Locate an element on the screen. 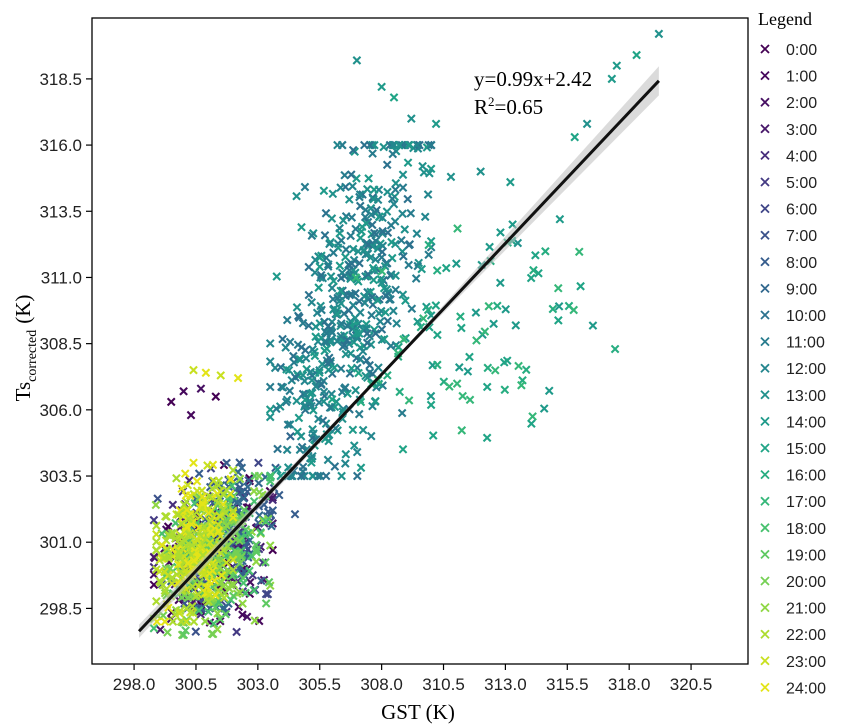 This screenshot has height=726, width=842. x-tick-label: 313.0 is located at coordinates (505, 684).